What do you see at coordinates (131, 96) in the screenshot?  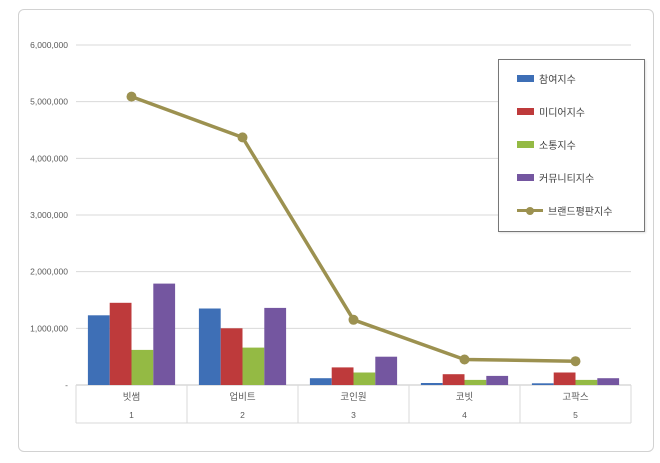 I see `line-marker-c1` at bounding box center [131, 96].